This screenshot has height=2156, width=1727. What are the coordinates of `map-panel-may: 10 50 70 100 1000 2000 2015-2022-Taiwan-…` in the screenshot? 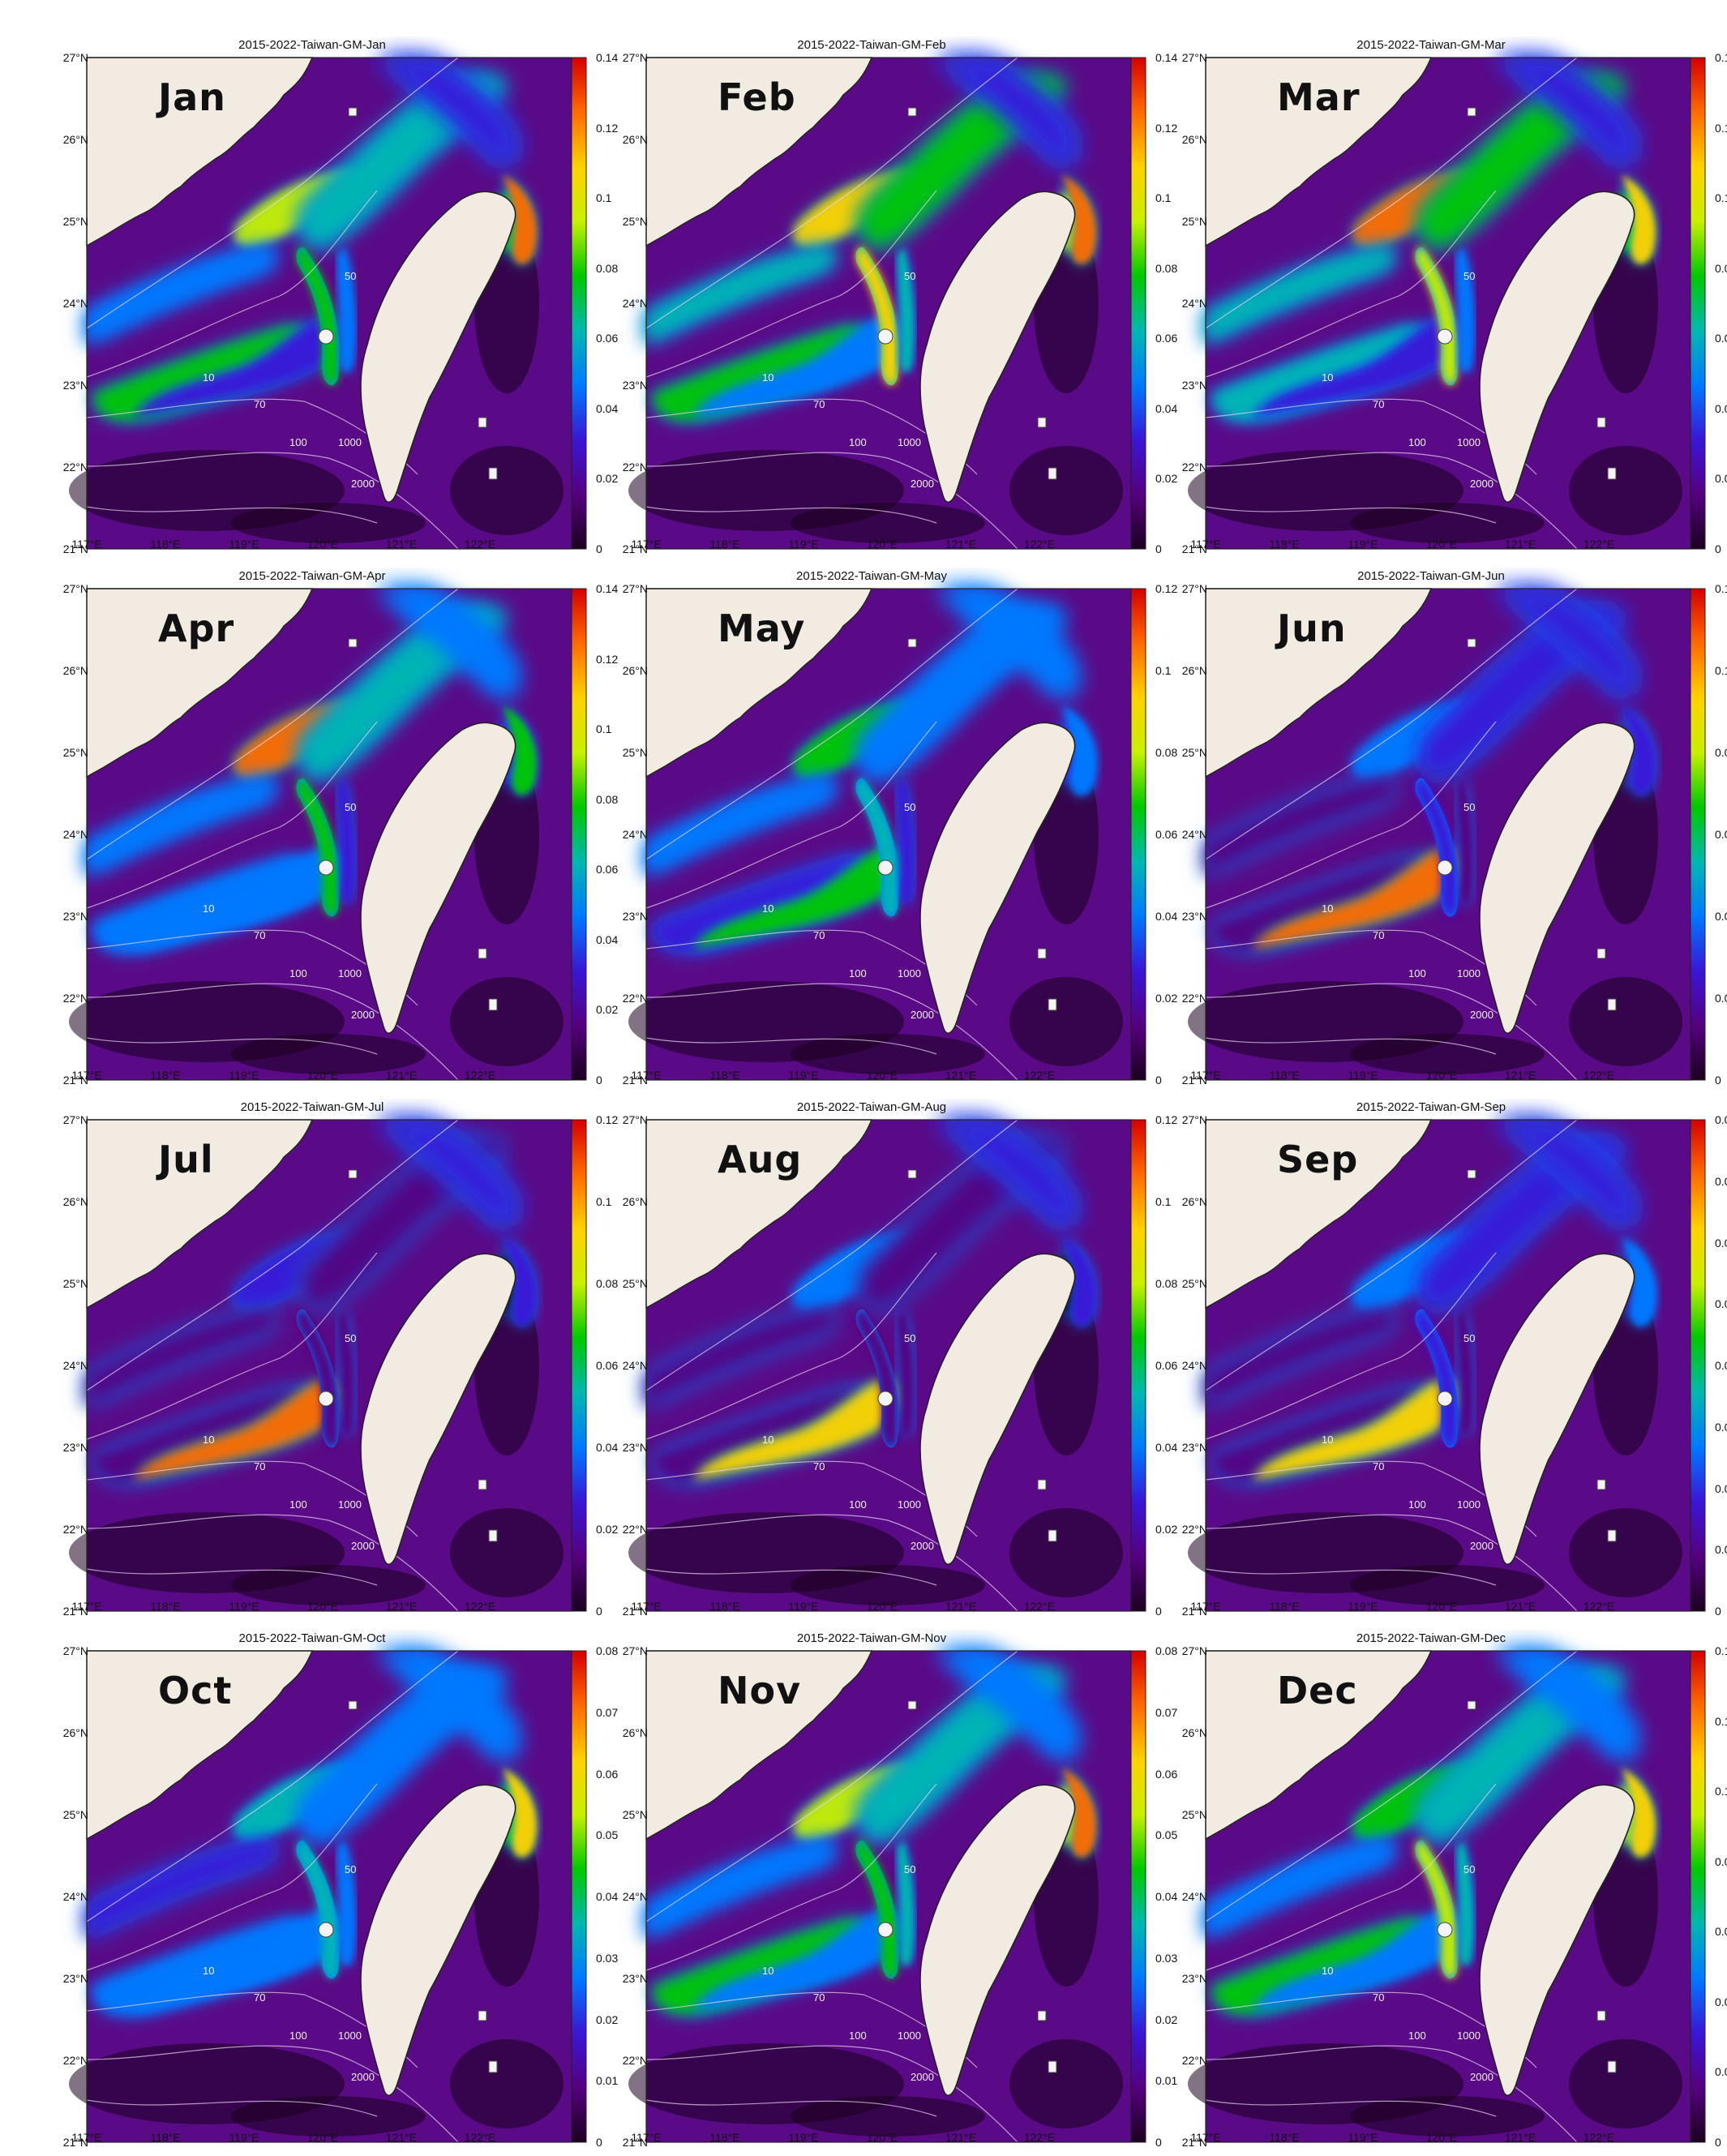 It's located at (887, 827).